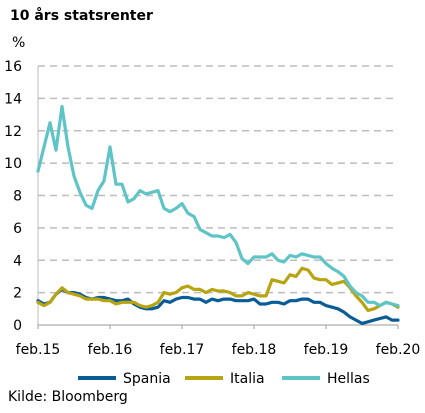 The height and width of the screenshot is (413, 425). Describe the element at coordinates (147, 379) in the screenshot. I see `legend-label-spania: Spania` at that location.